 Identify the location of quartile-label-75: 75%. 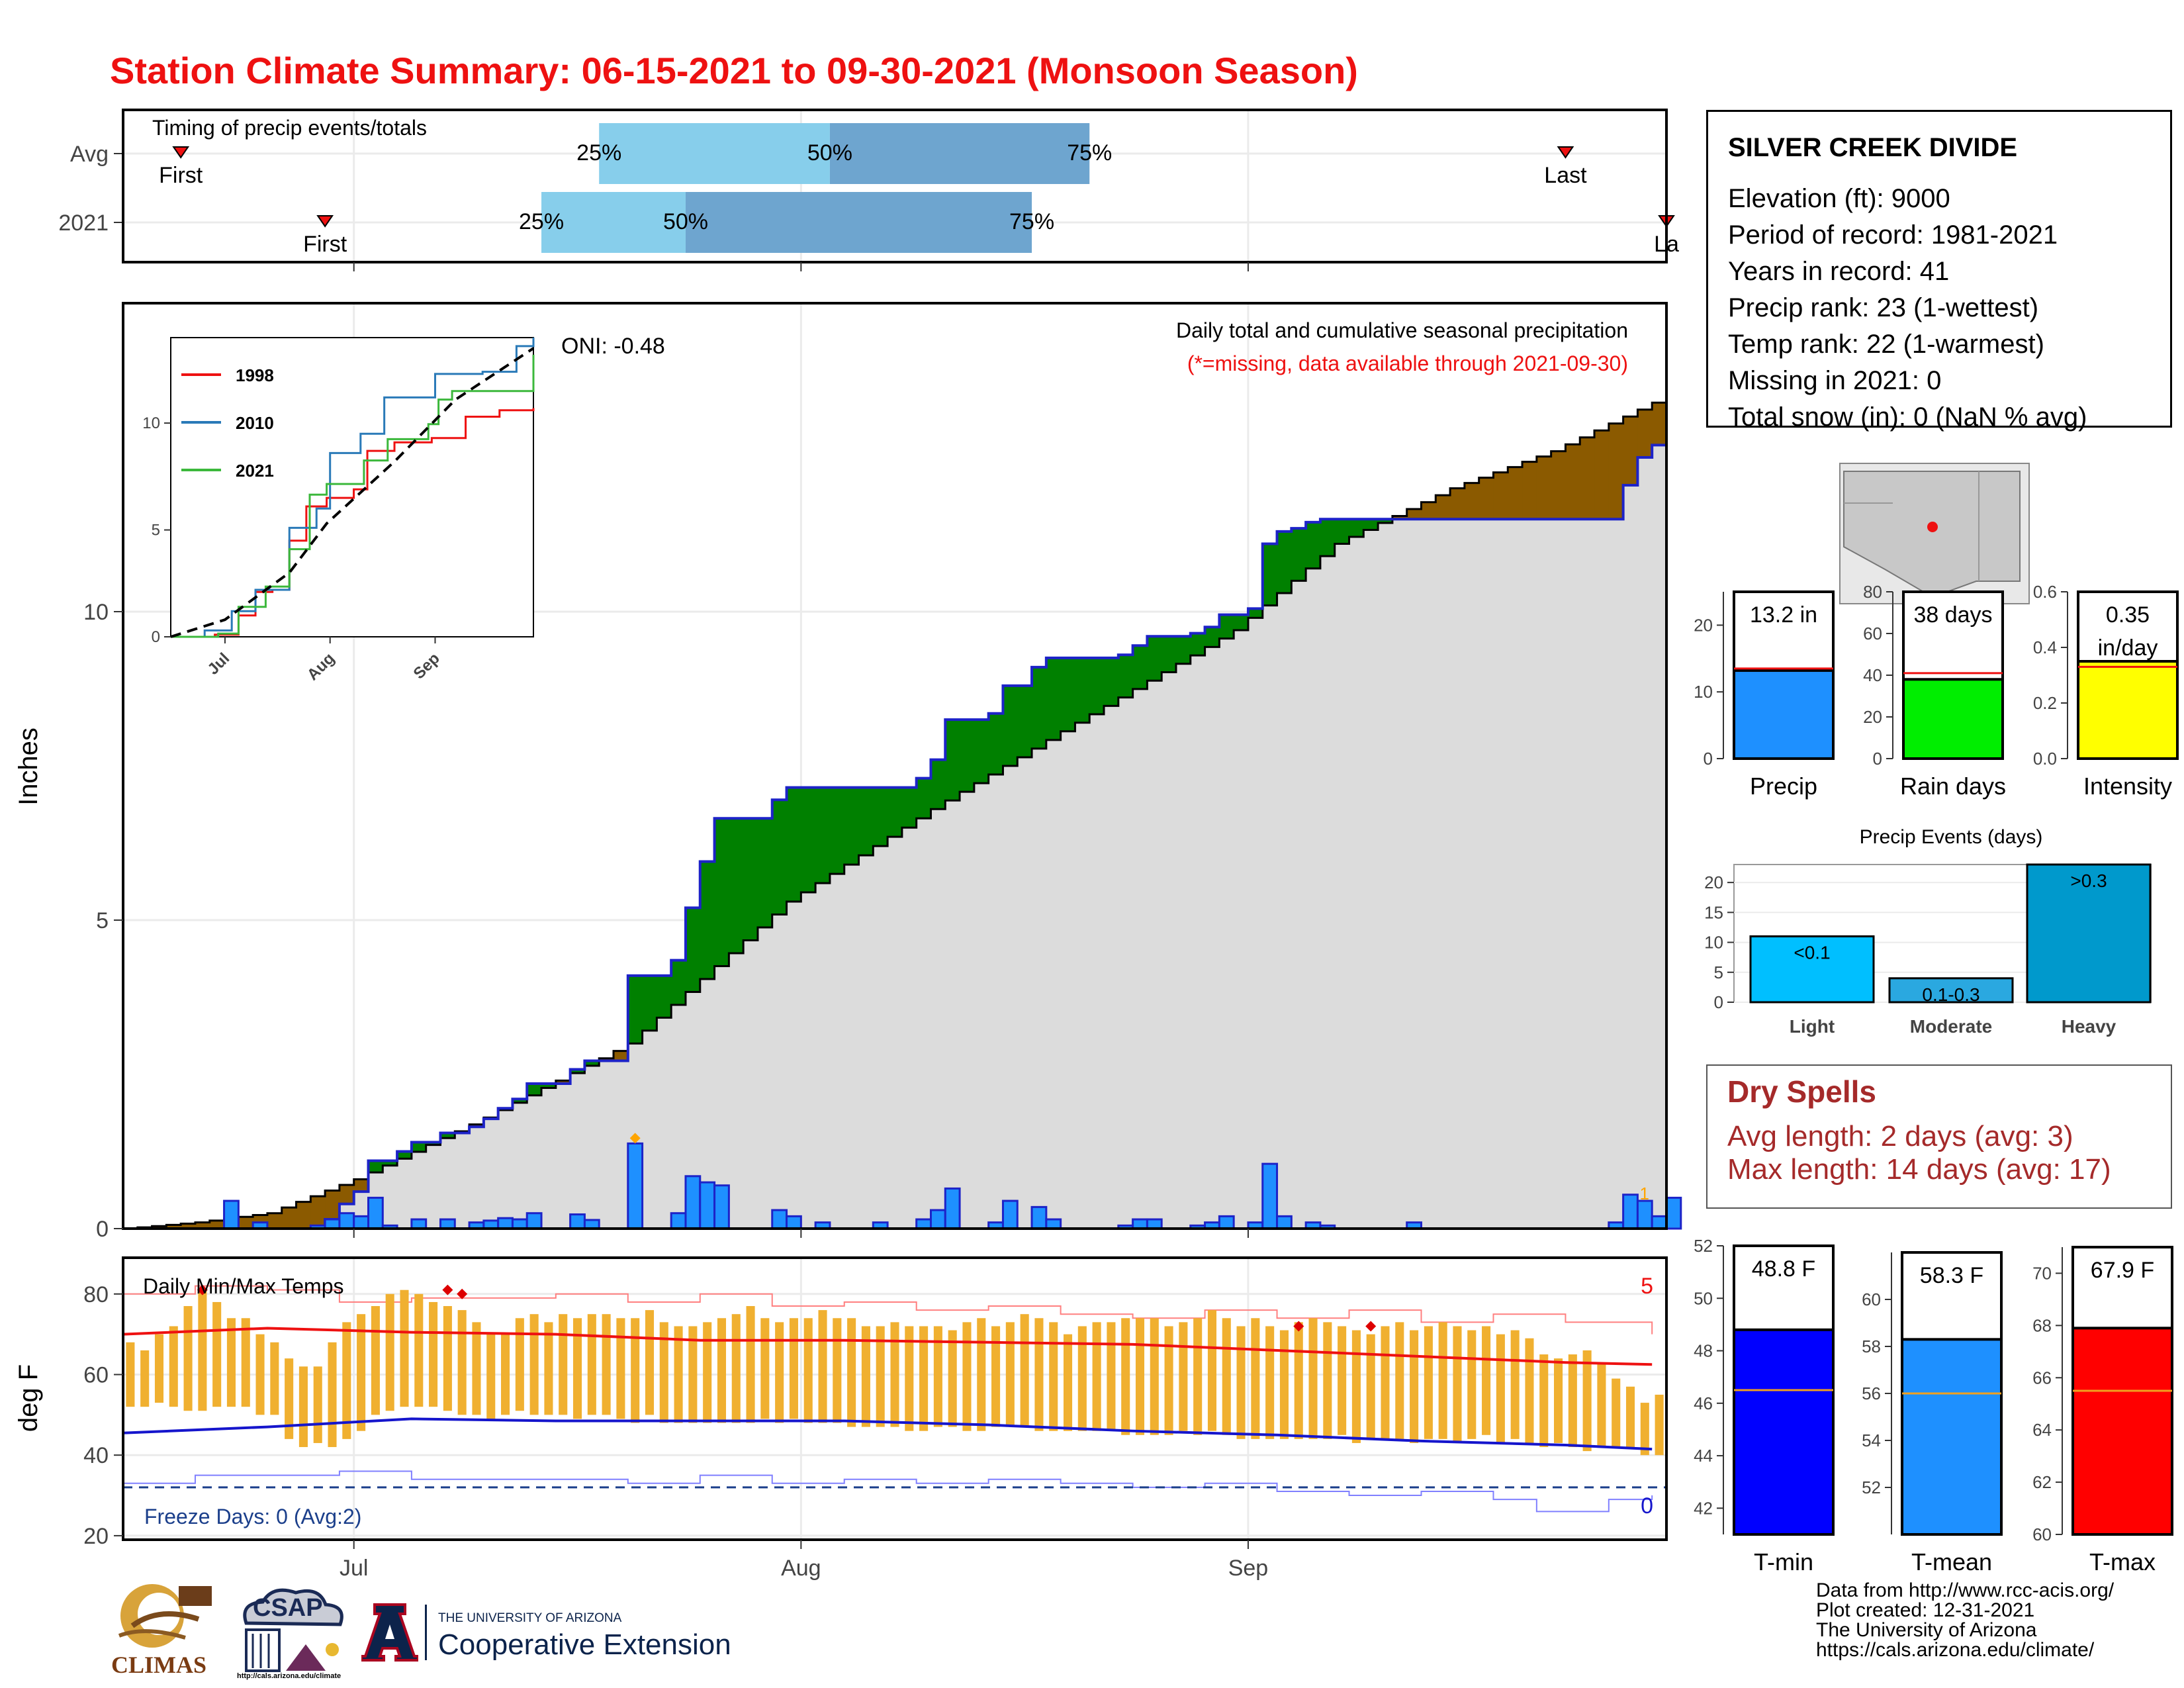
(1031, 221).